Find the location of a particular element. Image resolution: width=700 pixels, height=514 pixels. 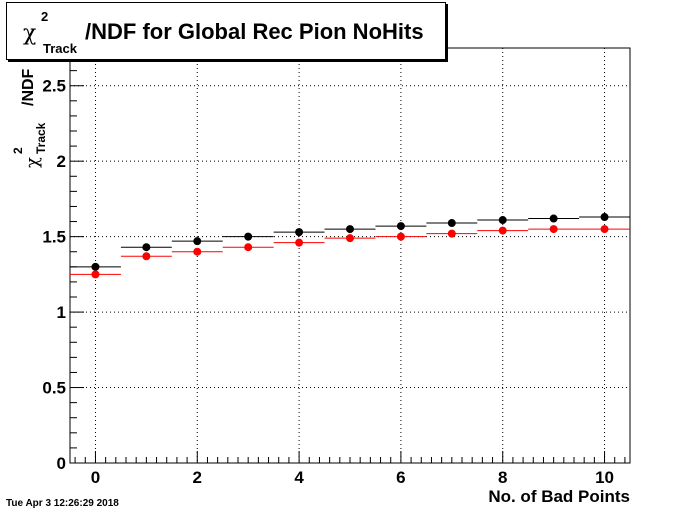

y-tick-label: 0.5 is located at coordinates (54, 388).